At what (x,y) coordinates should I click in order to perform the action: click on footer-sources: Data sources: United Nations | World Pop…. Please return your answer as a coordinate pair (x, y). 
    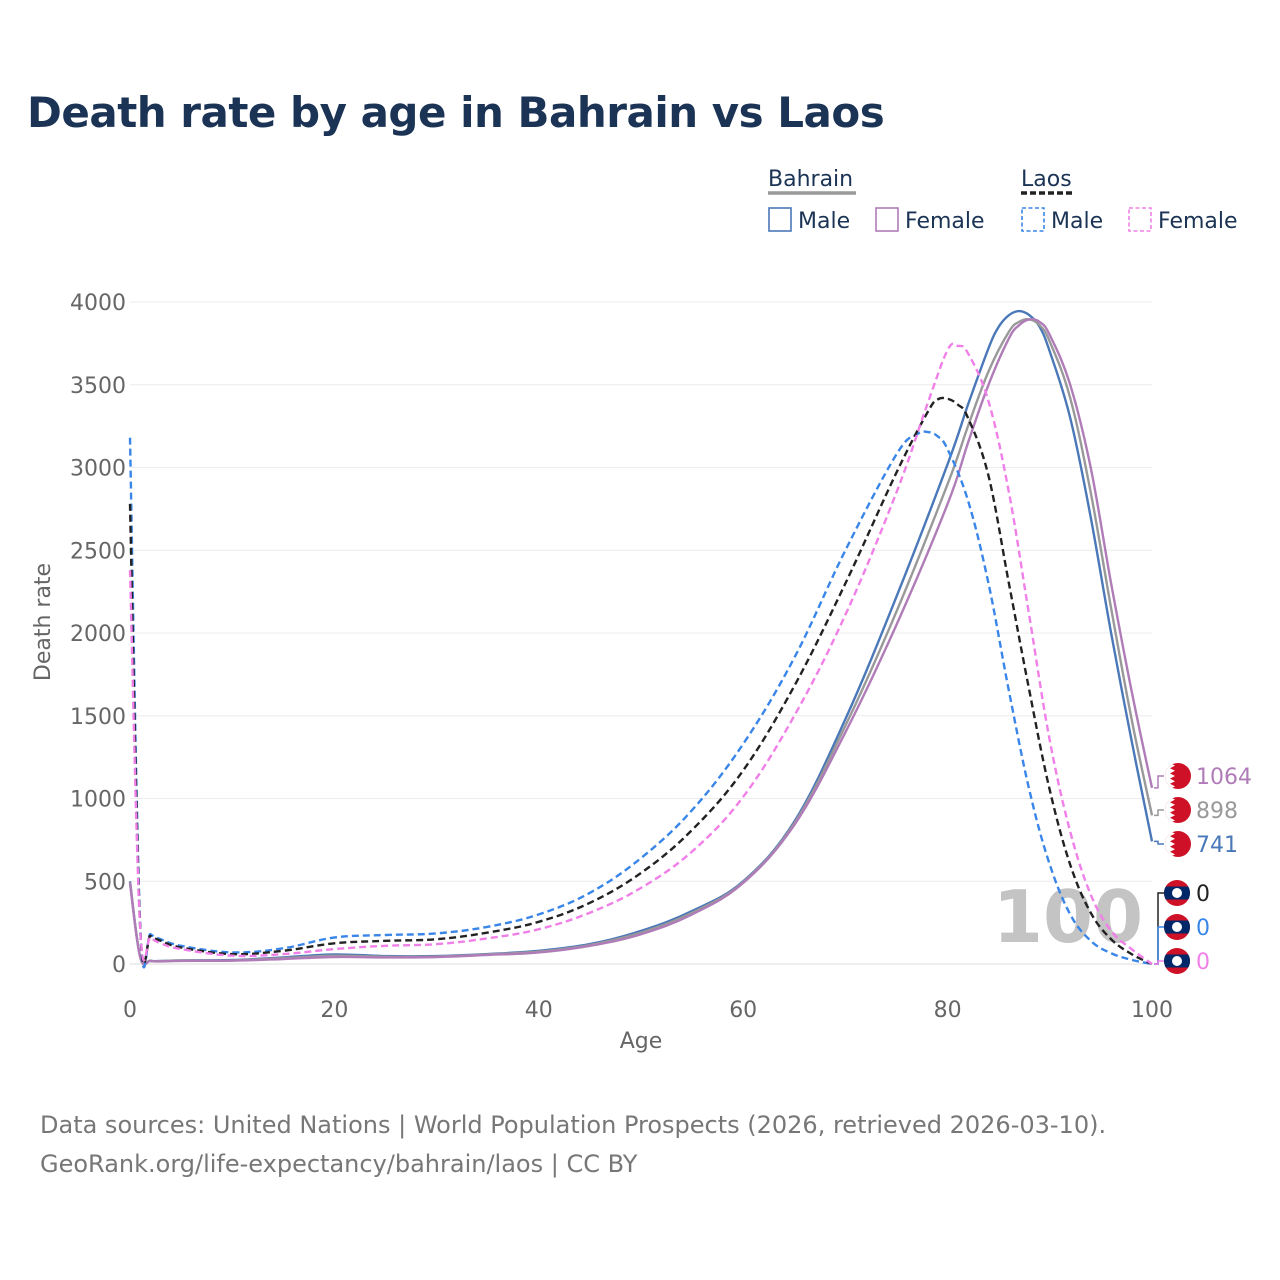
    Looking at the image, I should click on (573, 1125).